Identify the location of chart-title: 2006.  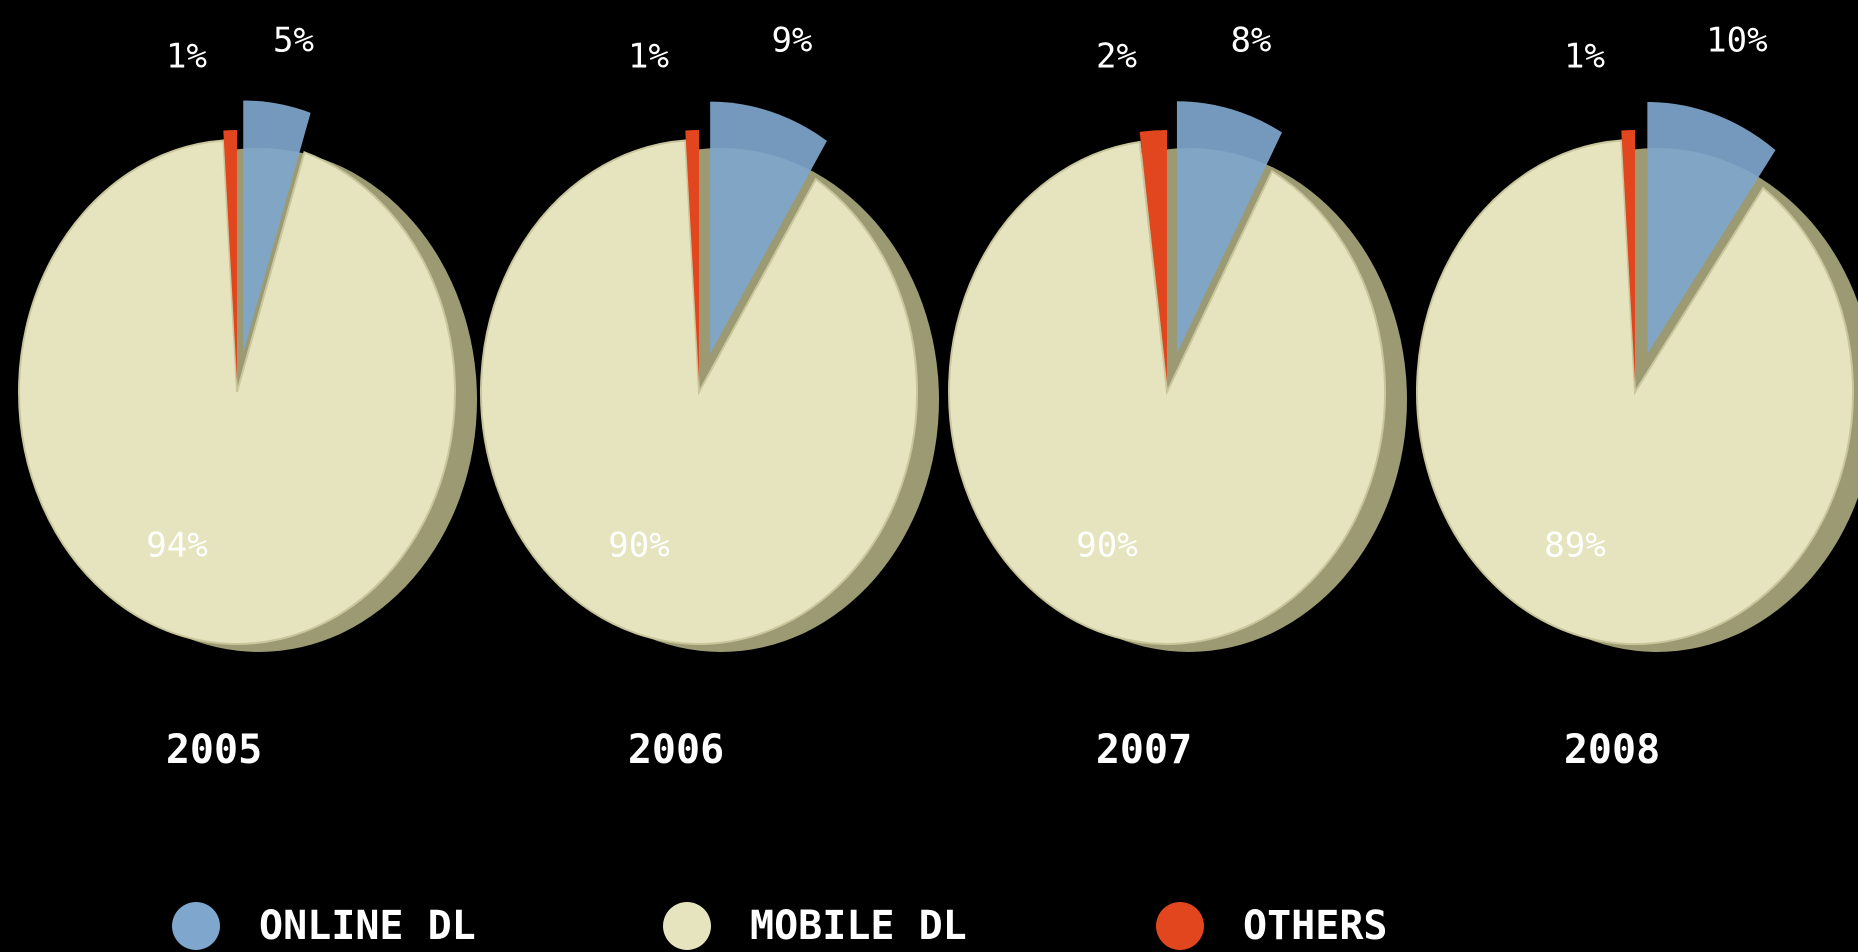
(676, 750).